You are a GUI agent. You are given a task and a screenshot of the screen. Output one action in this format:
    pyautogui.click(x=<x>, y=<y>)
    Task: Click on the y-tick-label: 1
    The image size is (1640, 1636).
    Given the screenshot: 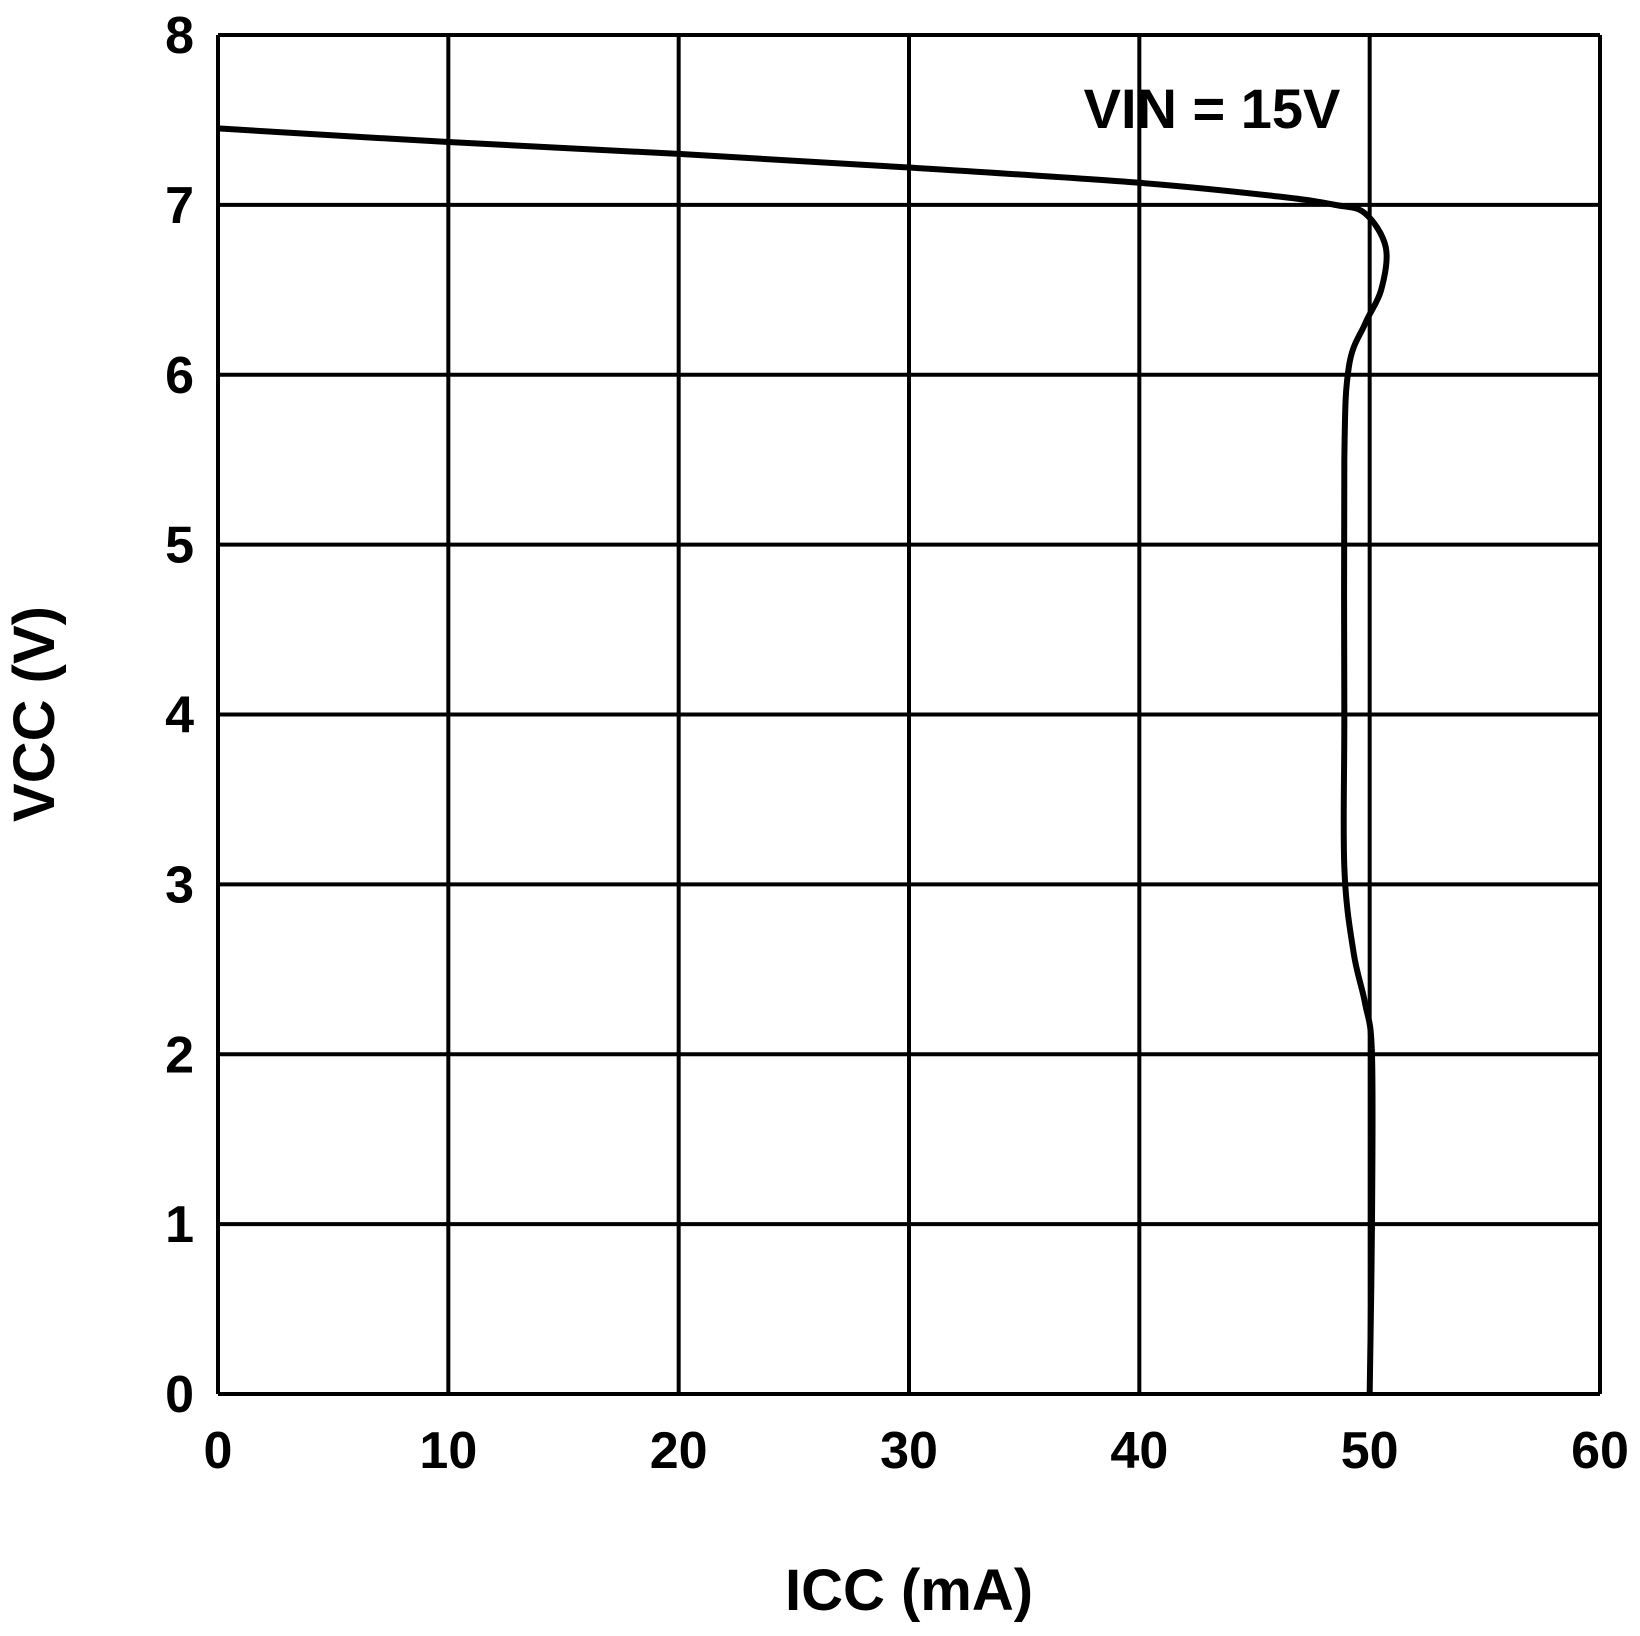 What is the action you would take?
    pyautogui.click(x=179, y=1225)
    